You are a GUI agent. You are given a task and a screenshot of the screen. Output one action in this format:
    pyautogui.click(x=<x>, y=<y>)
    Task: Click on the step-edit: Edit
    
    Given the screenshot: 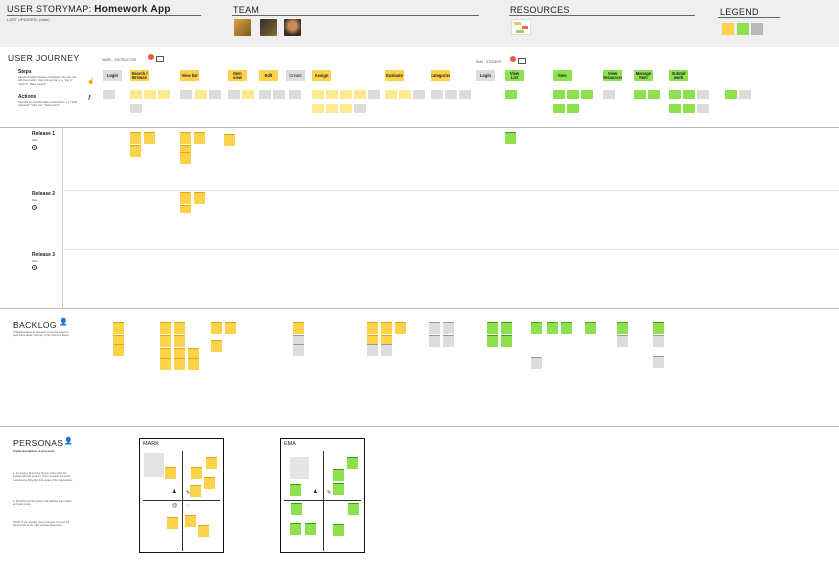 What is the action you would take?
    pyautogui.click(x=268, y=75)
    